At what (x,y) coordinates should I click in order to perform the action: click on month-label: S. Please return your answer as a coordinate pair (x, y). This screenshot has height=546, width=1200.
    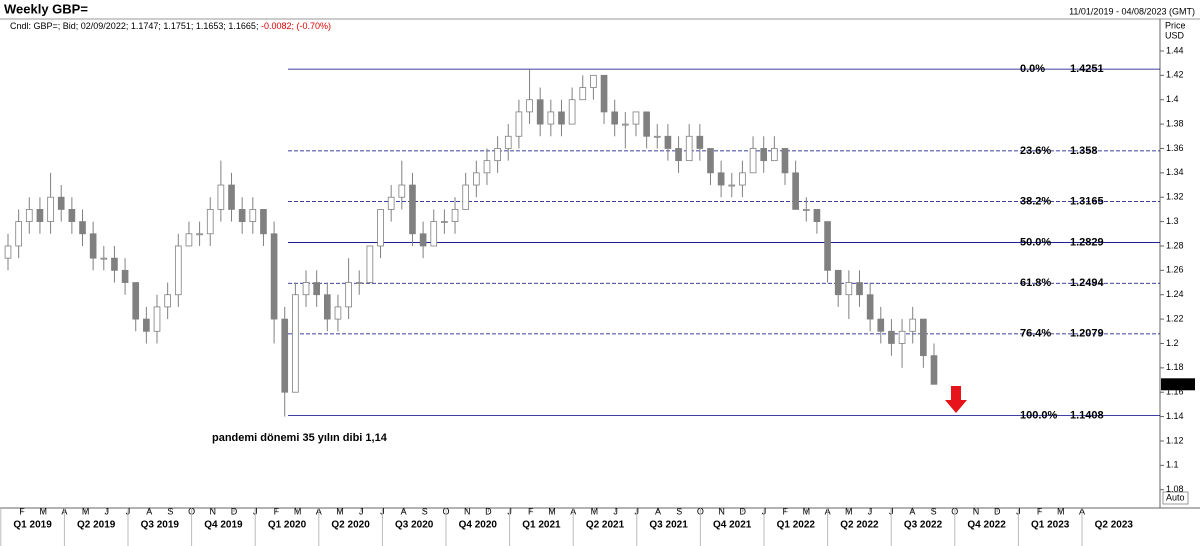
    Looking at the image, I should click on (425, 511).